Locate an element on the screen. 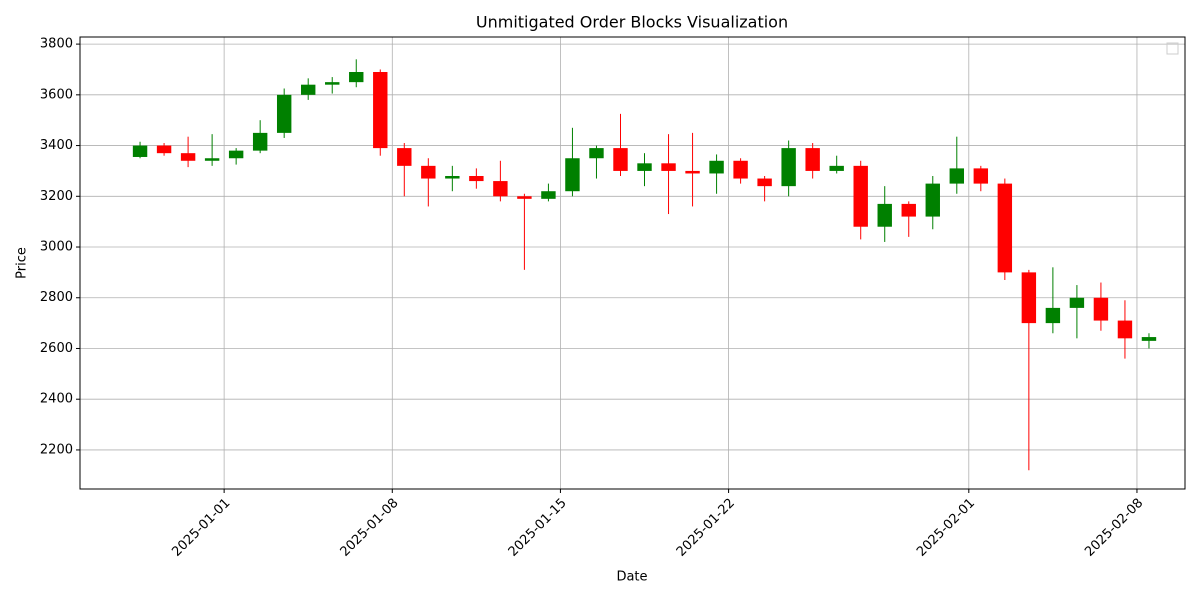  y-tick-label: 3800 is located at coordinates (56, 44).